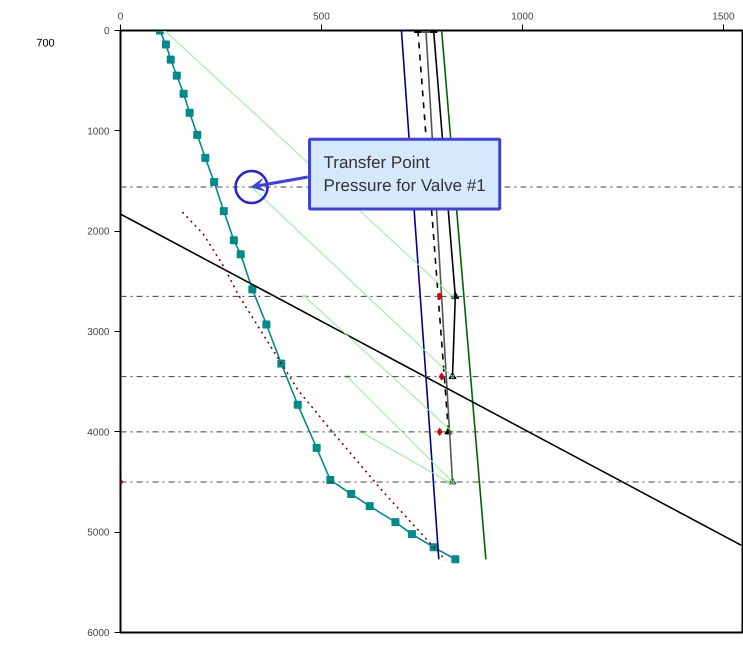 The image size is (743, 652). Describe the element at coordinates (98, 432) in the screenshot. I see `y-tick-label: 4000` at that location.